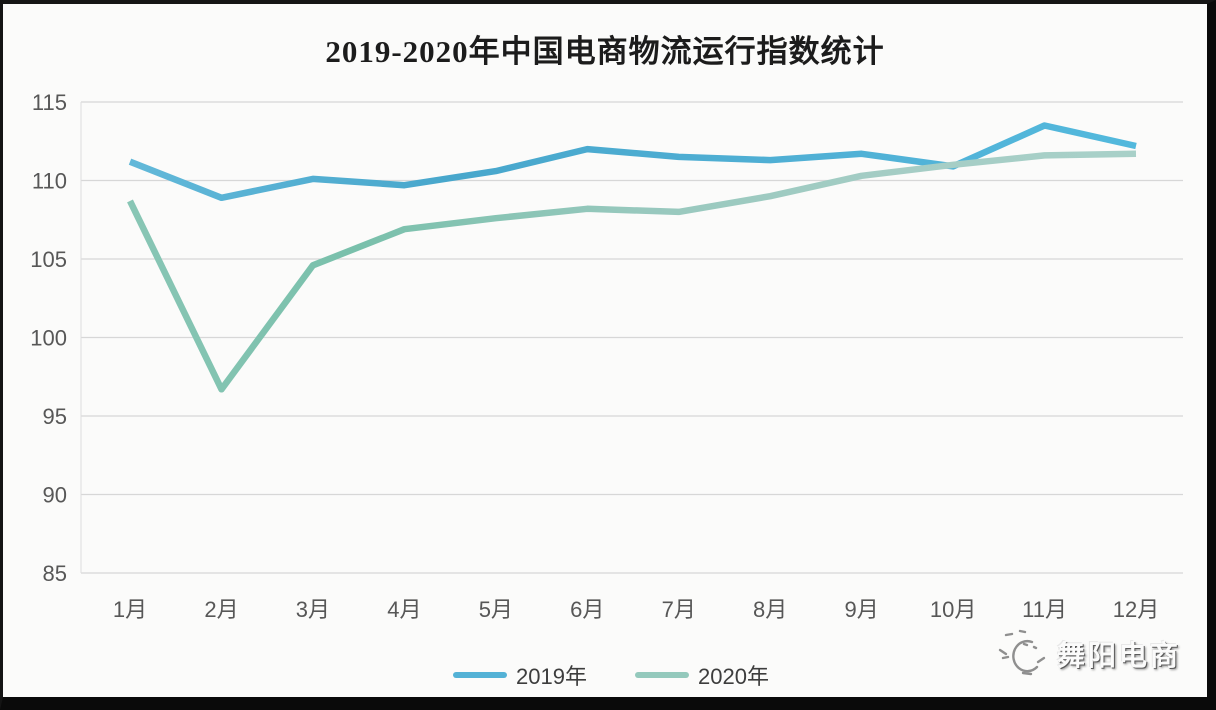 The height and width of the screenshot is (710, 1216). Describe the element at coordinates (1044, 609) in the screenshot. I see `x-tick-label-11: 11月` at that location.